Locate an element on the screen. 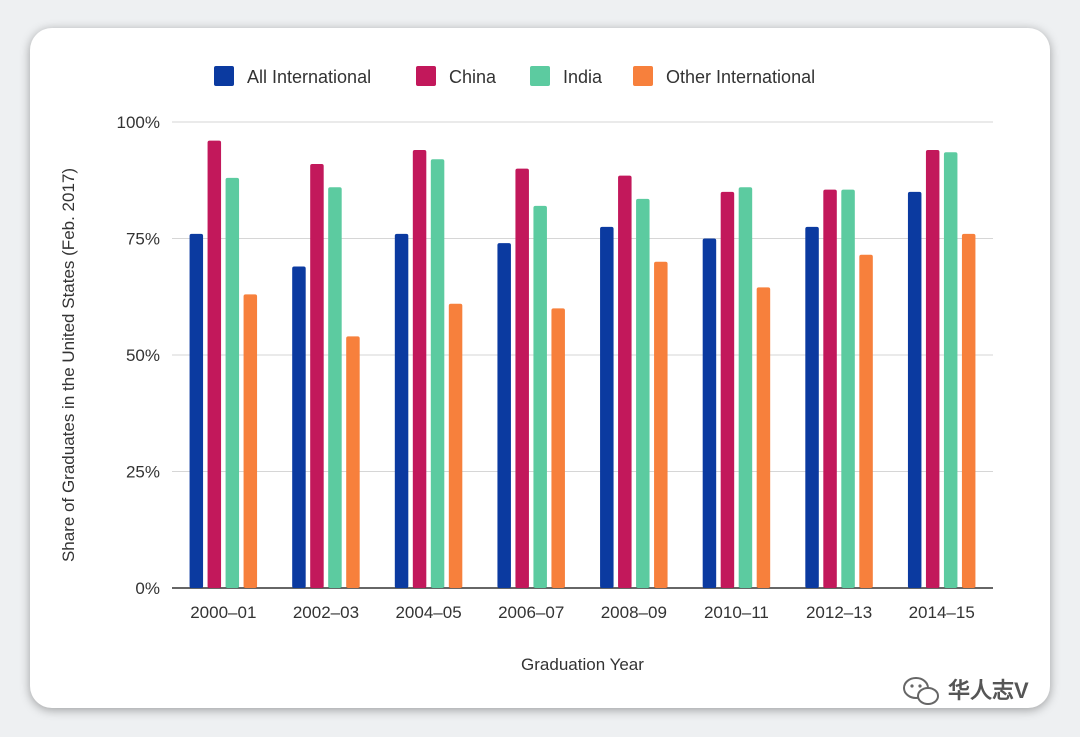 The width and height of the screenshot is (1080, 737). legend-item-all-international: All International is located at coordinates (292, 76).